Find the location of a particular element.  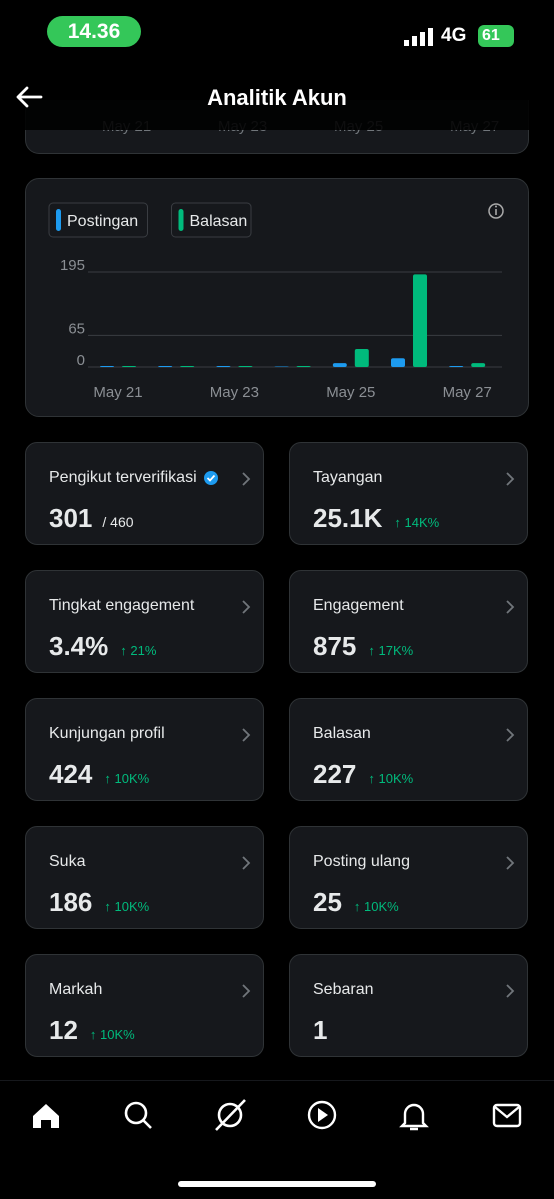

metric-card: Posting ulang 25 ↑ 10K% is located at coordinates (408, 877).